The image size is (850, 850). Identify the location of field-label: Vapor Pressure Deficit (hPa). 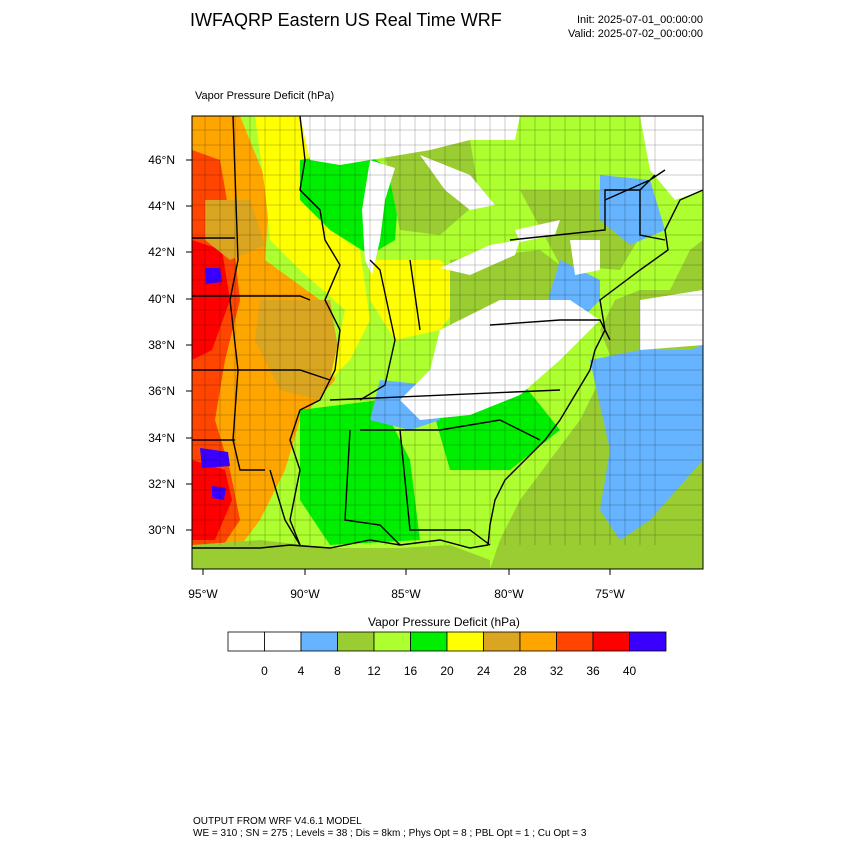
(265, 96).